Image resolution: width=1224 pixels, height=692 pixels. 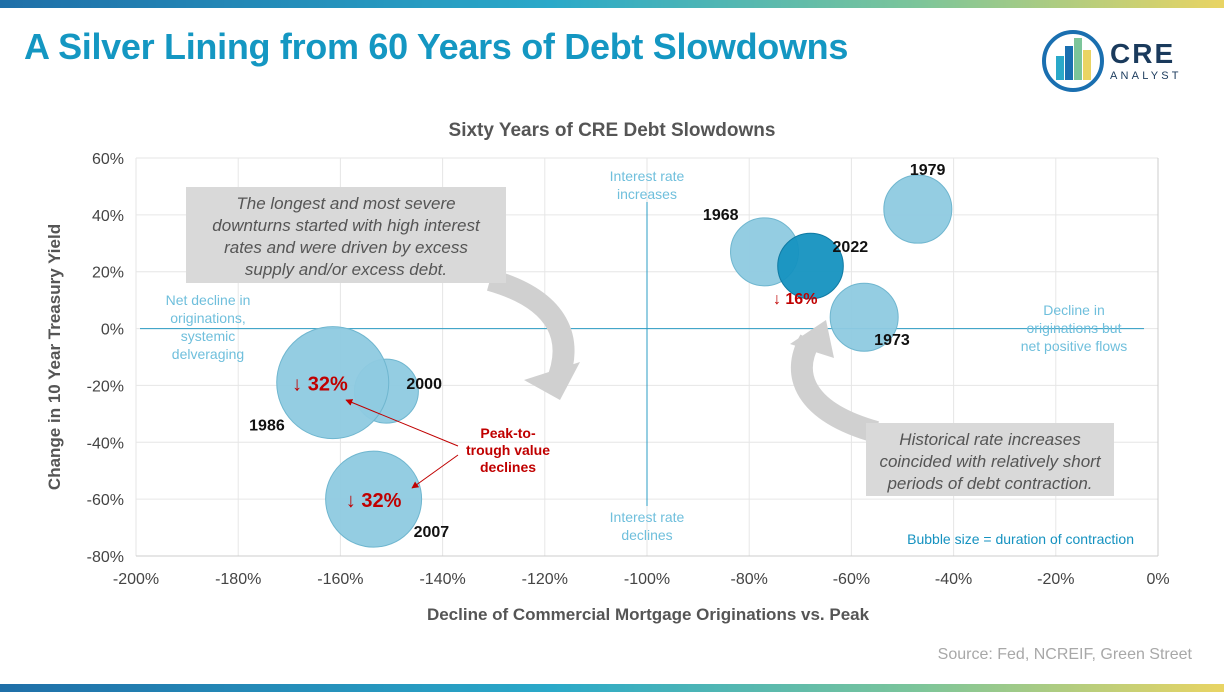 What do you see at coordinates (267, 426) in the screenshot?
I see `bubble-label-1986: 1986` at bounding box center [267, 426].